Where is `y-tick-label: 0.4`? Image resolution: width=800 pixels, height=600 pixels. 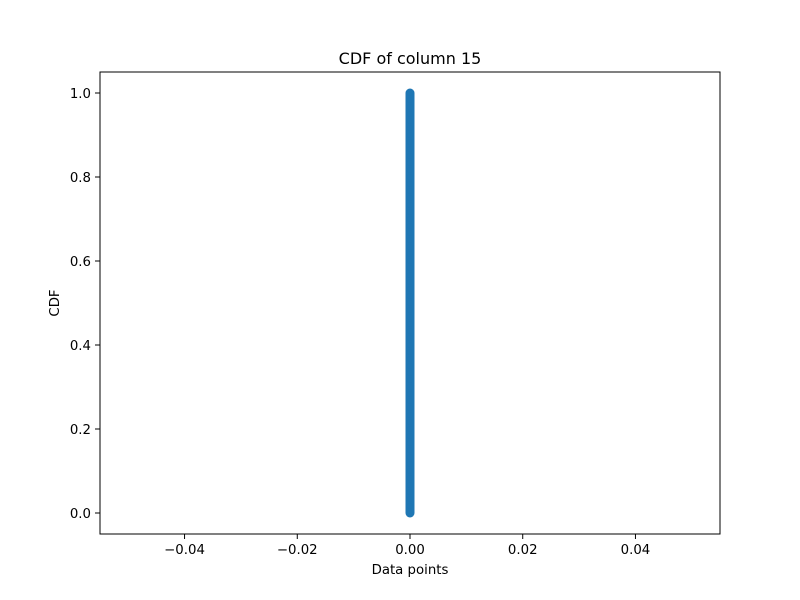
y-tick-label: 0.4 is located at coordinates (80, 346).